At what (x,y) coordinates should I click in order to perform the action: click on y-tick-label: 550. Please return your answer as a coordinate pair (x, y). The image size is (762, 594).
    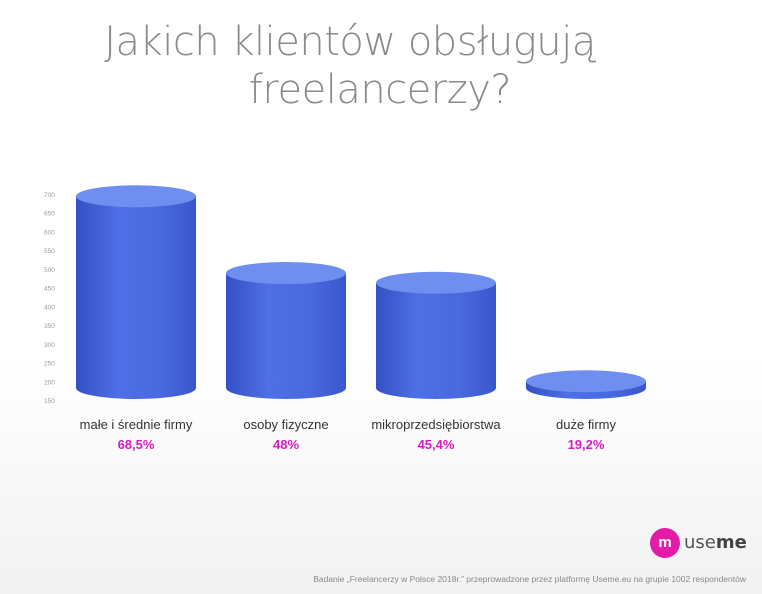
    Looking at the image, I should click on (49, 251).